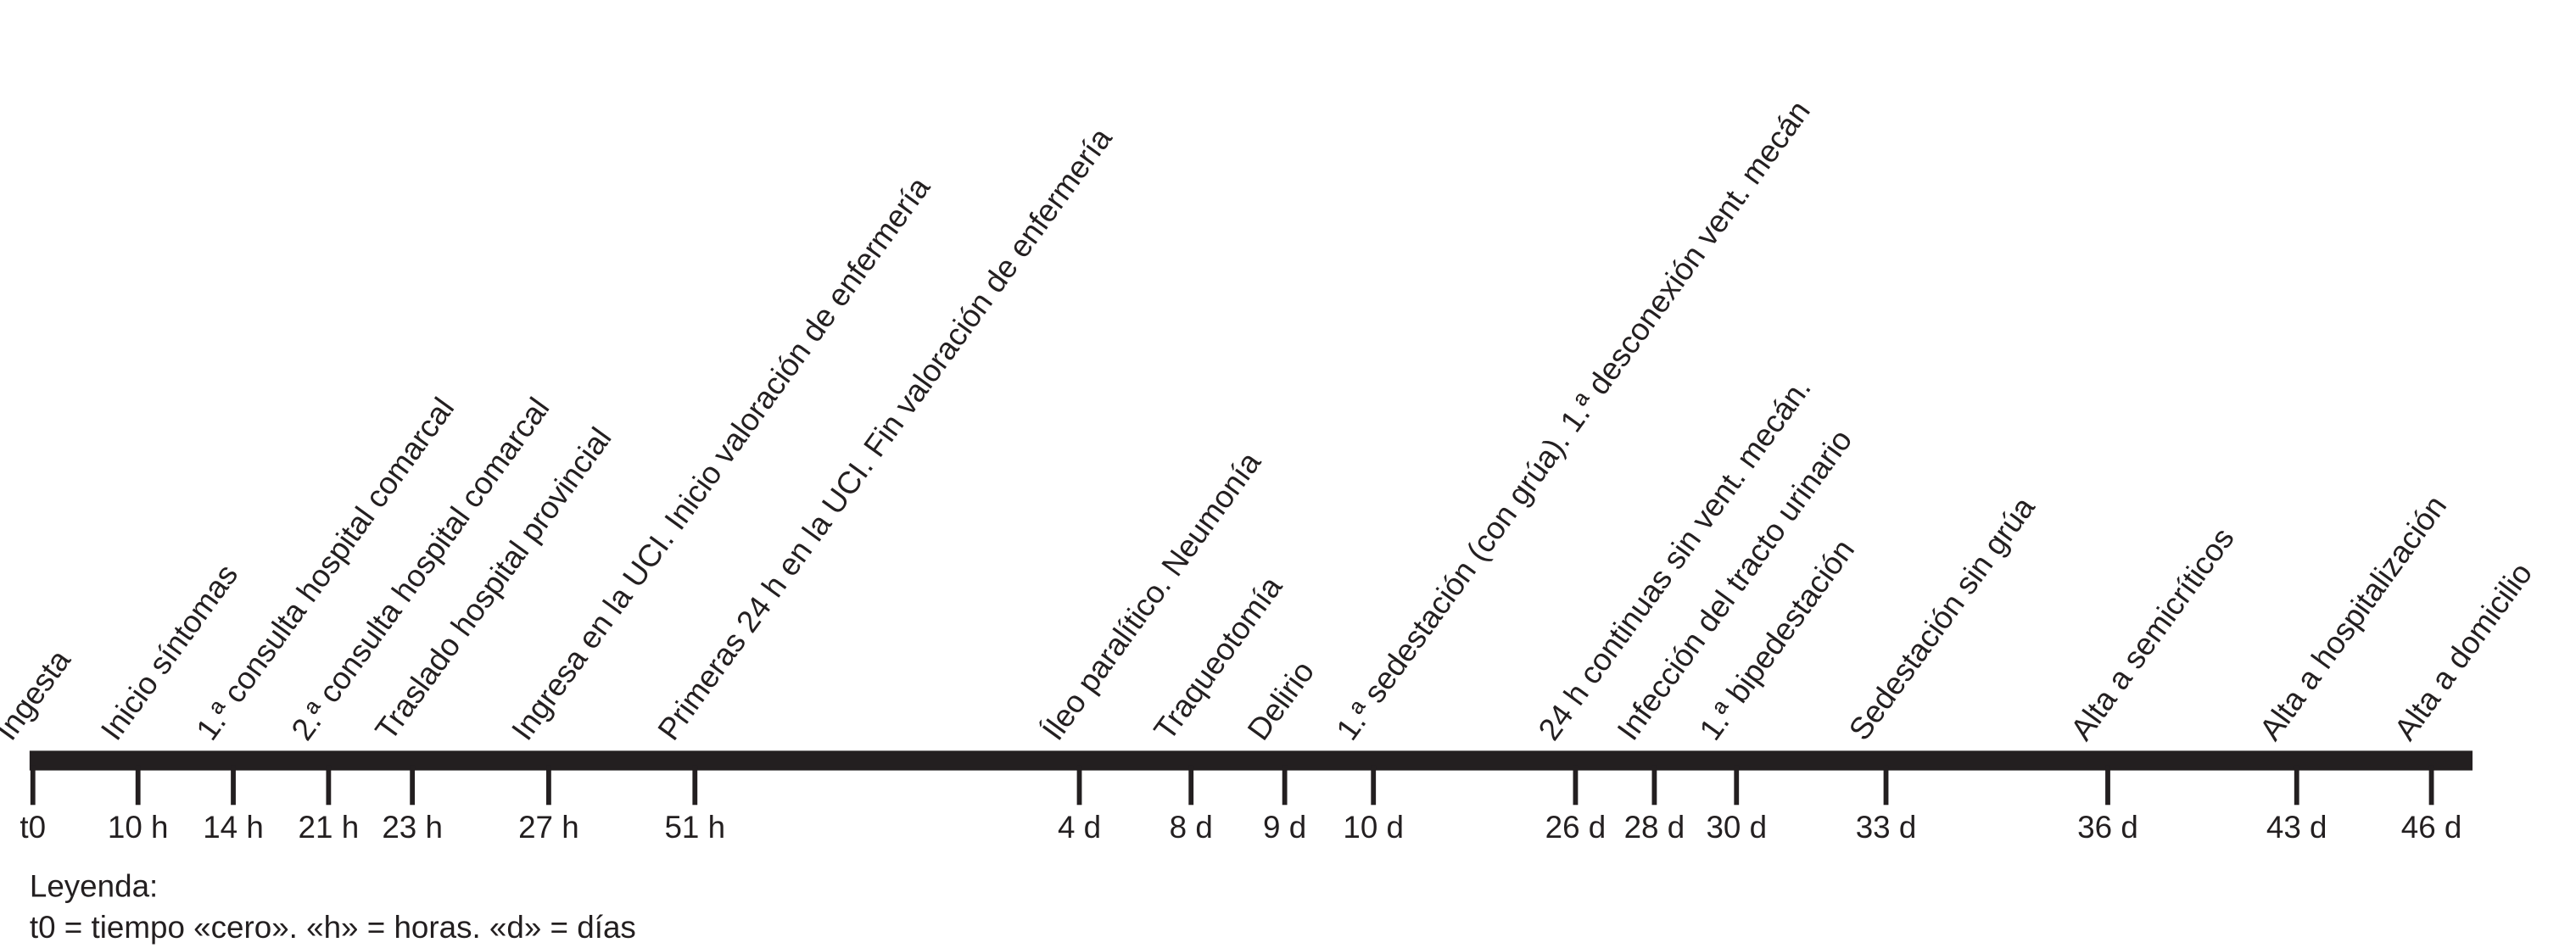 This screenshot has width=2576, height=948. What do you see at coordinates (329, 827) in the screenshot?
I see `time-label: 21 h` at bounding box center [329, 827].